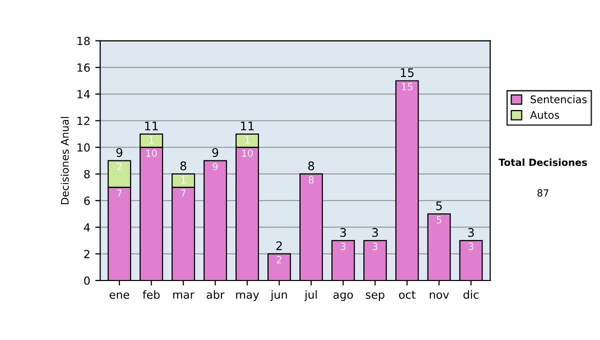 Image resolution: width=600 pixels, height=340 pixels. What do you see at coordinates (542, 193) in the screenshot?
I see `text: 87` at bounding box center [542, 193].